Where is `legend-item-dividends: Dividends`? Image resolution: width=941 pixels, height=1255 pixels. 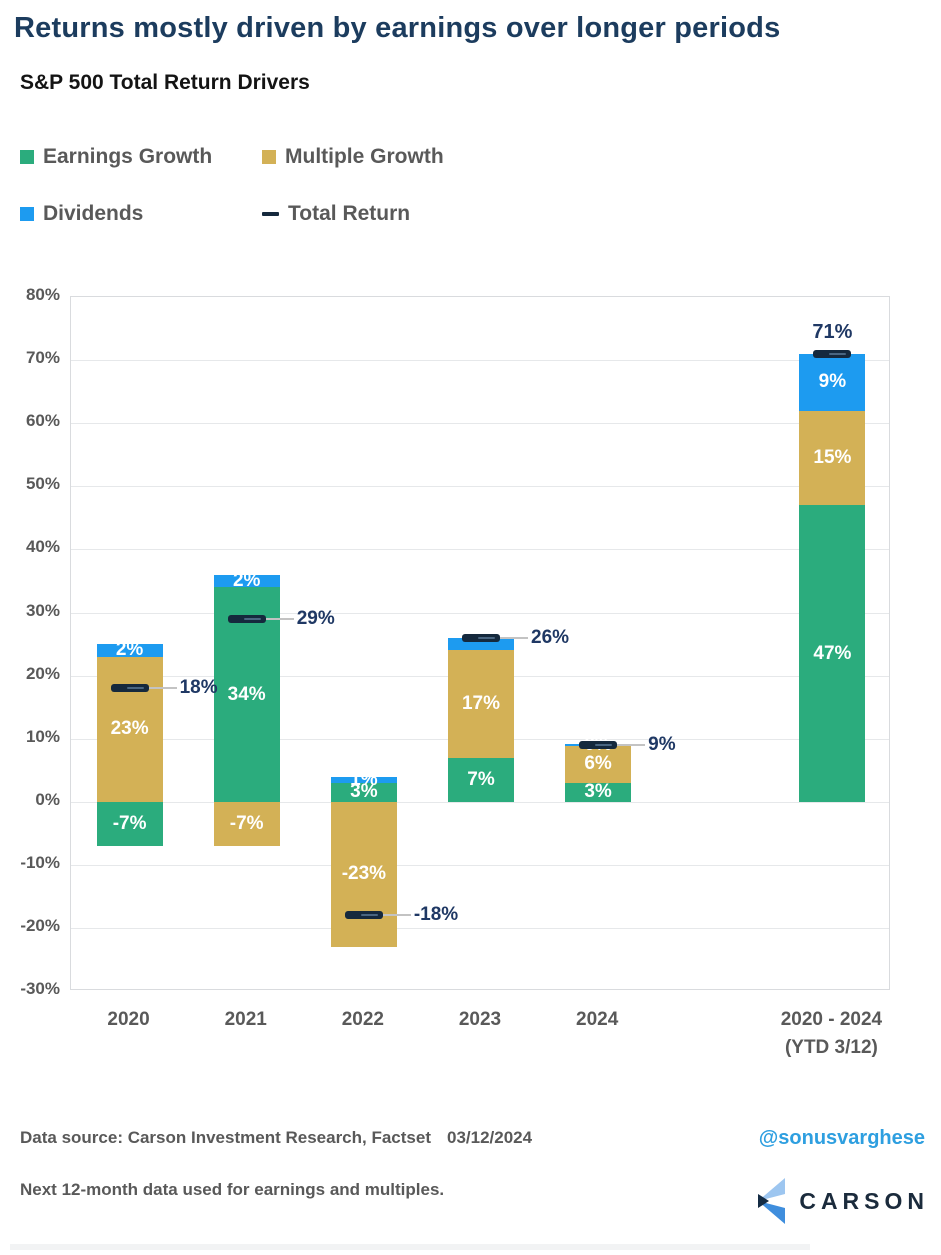 legend-item-dividends: Dividends is located at coordinates (81, 214).